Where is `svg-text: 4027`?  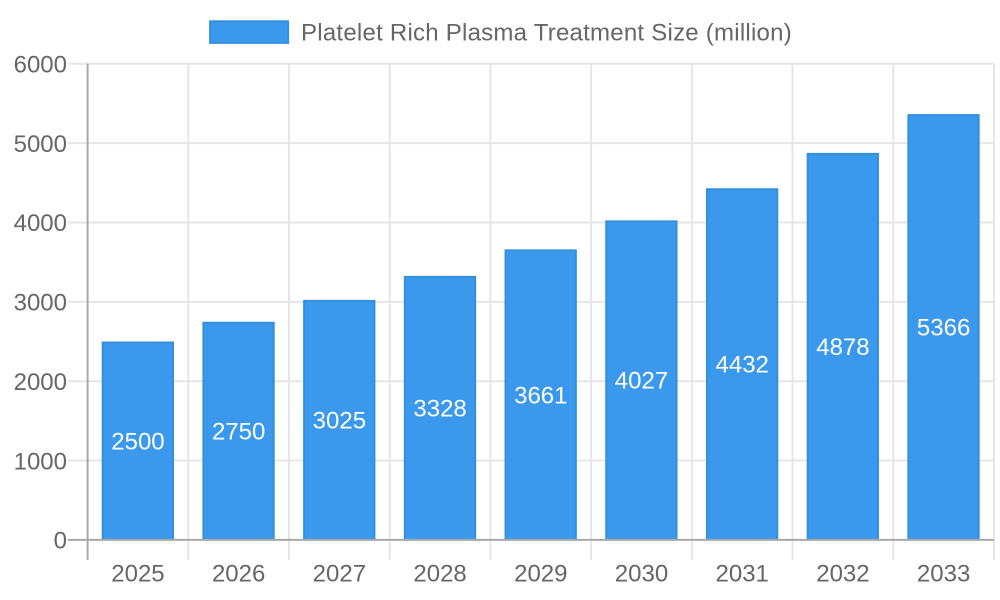
svg-text: 4027 is located at coordinates (641, 381).